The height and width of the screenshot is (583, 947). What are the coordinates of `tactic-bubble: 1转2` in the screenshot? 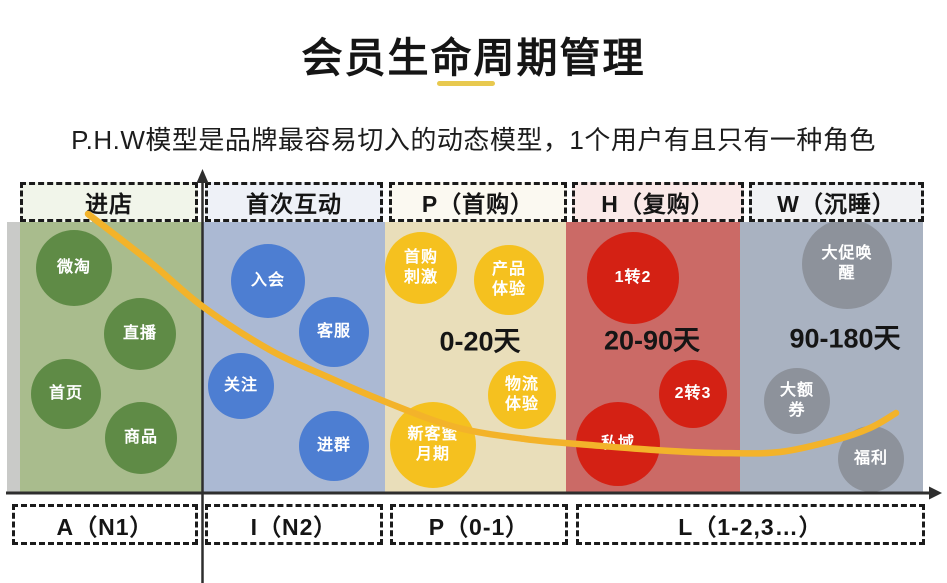 It's located at (633, 278).